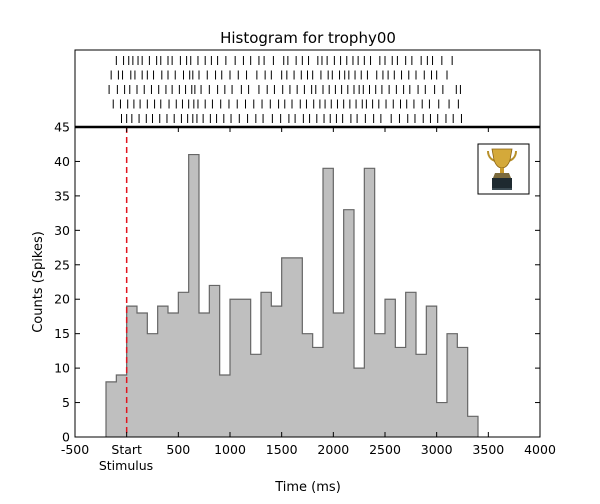 This screenshot has width=600, height=504. I want to click on raster-plot, so click(285, 89).